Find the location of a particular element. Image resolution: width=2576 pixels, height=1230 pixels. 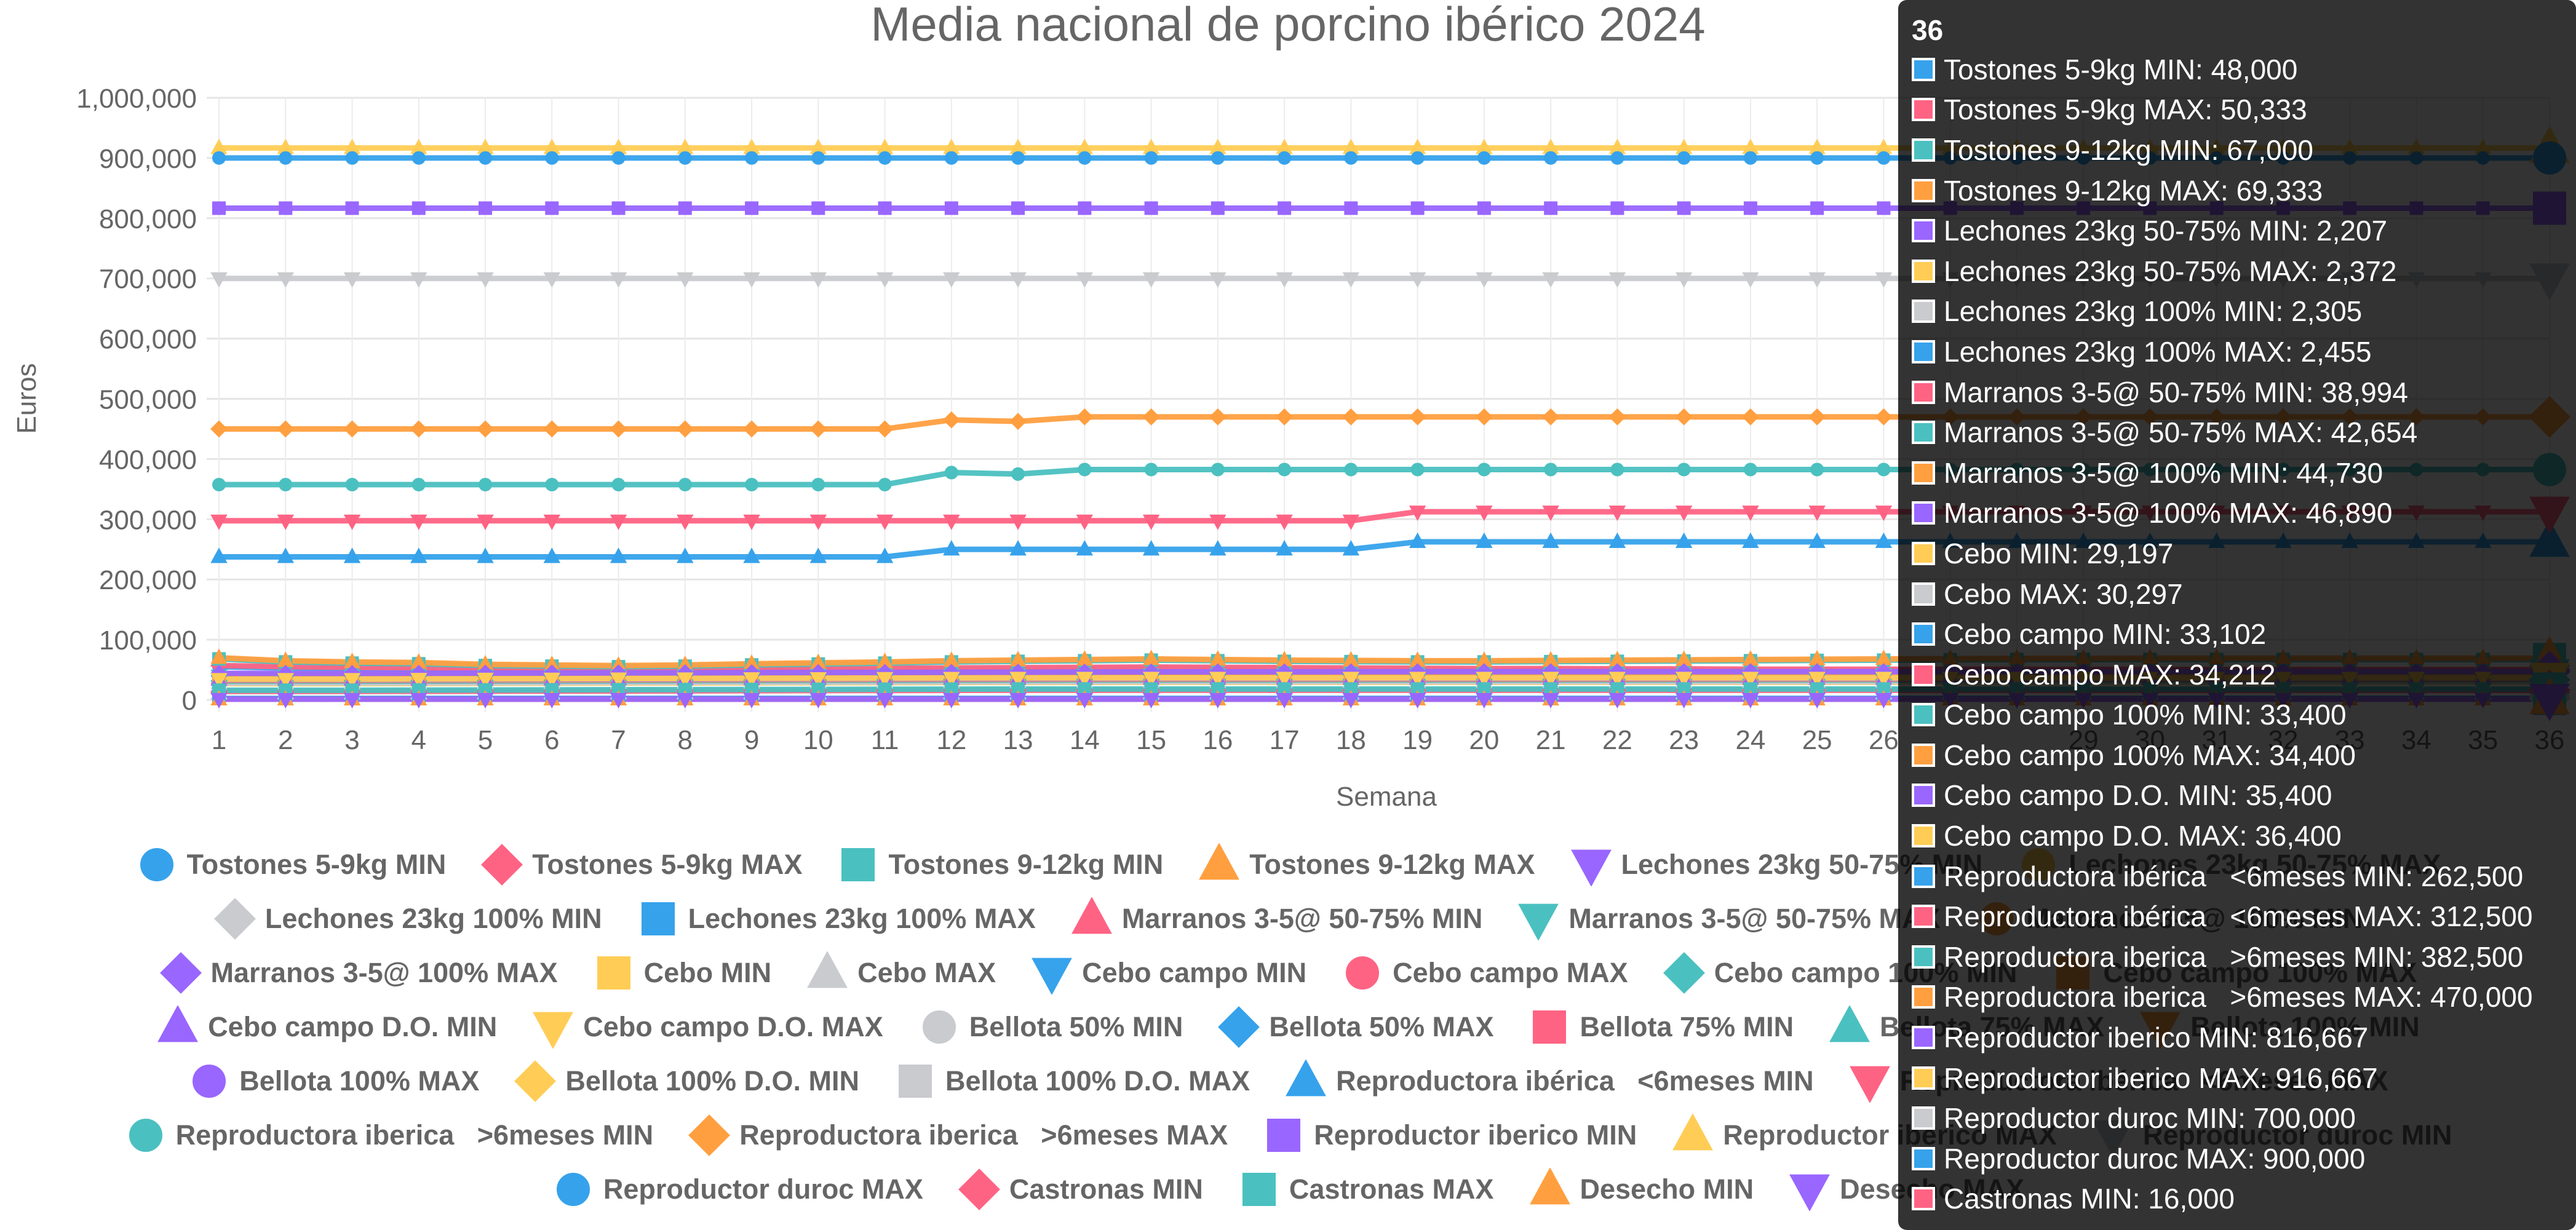

x-tick-label: 14 is located at coordinates (1085, 740).